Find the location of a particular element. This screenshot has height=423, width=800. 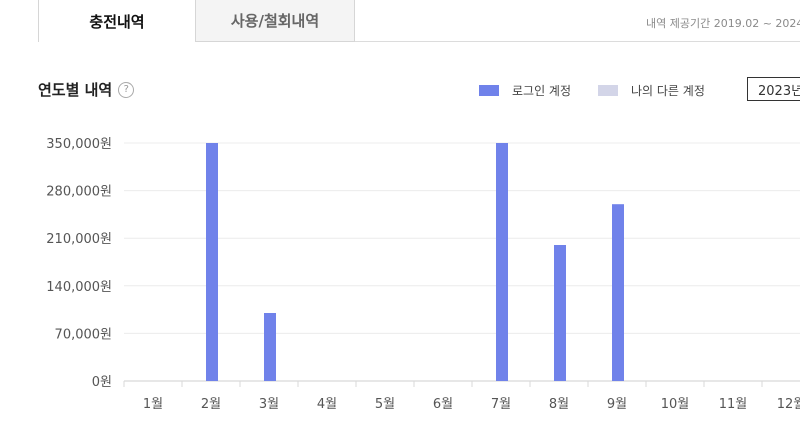

legend-label-other-account: 나의 다른 계정 is located at coordinates (668, 91).